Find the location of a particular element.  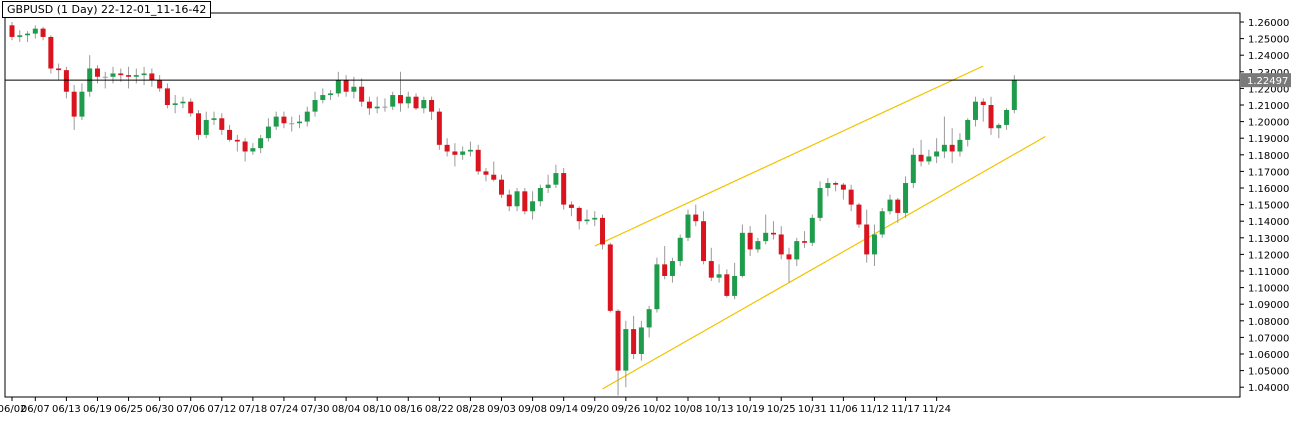

x-tick-label: 11/12 is located at coordinates (874, 409).